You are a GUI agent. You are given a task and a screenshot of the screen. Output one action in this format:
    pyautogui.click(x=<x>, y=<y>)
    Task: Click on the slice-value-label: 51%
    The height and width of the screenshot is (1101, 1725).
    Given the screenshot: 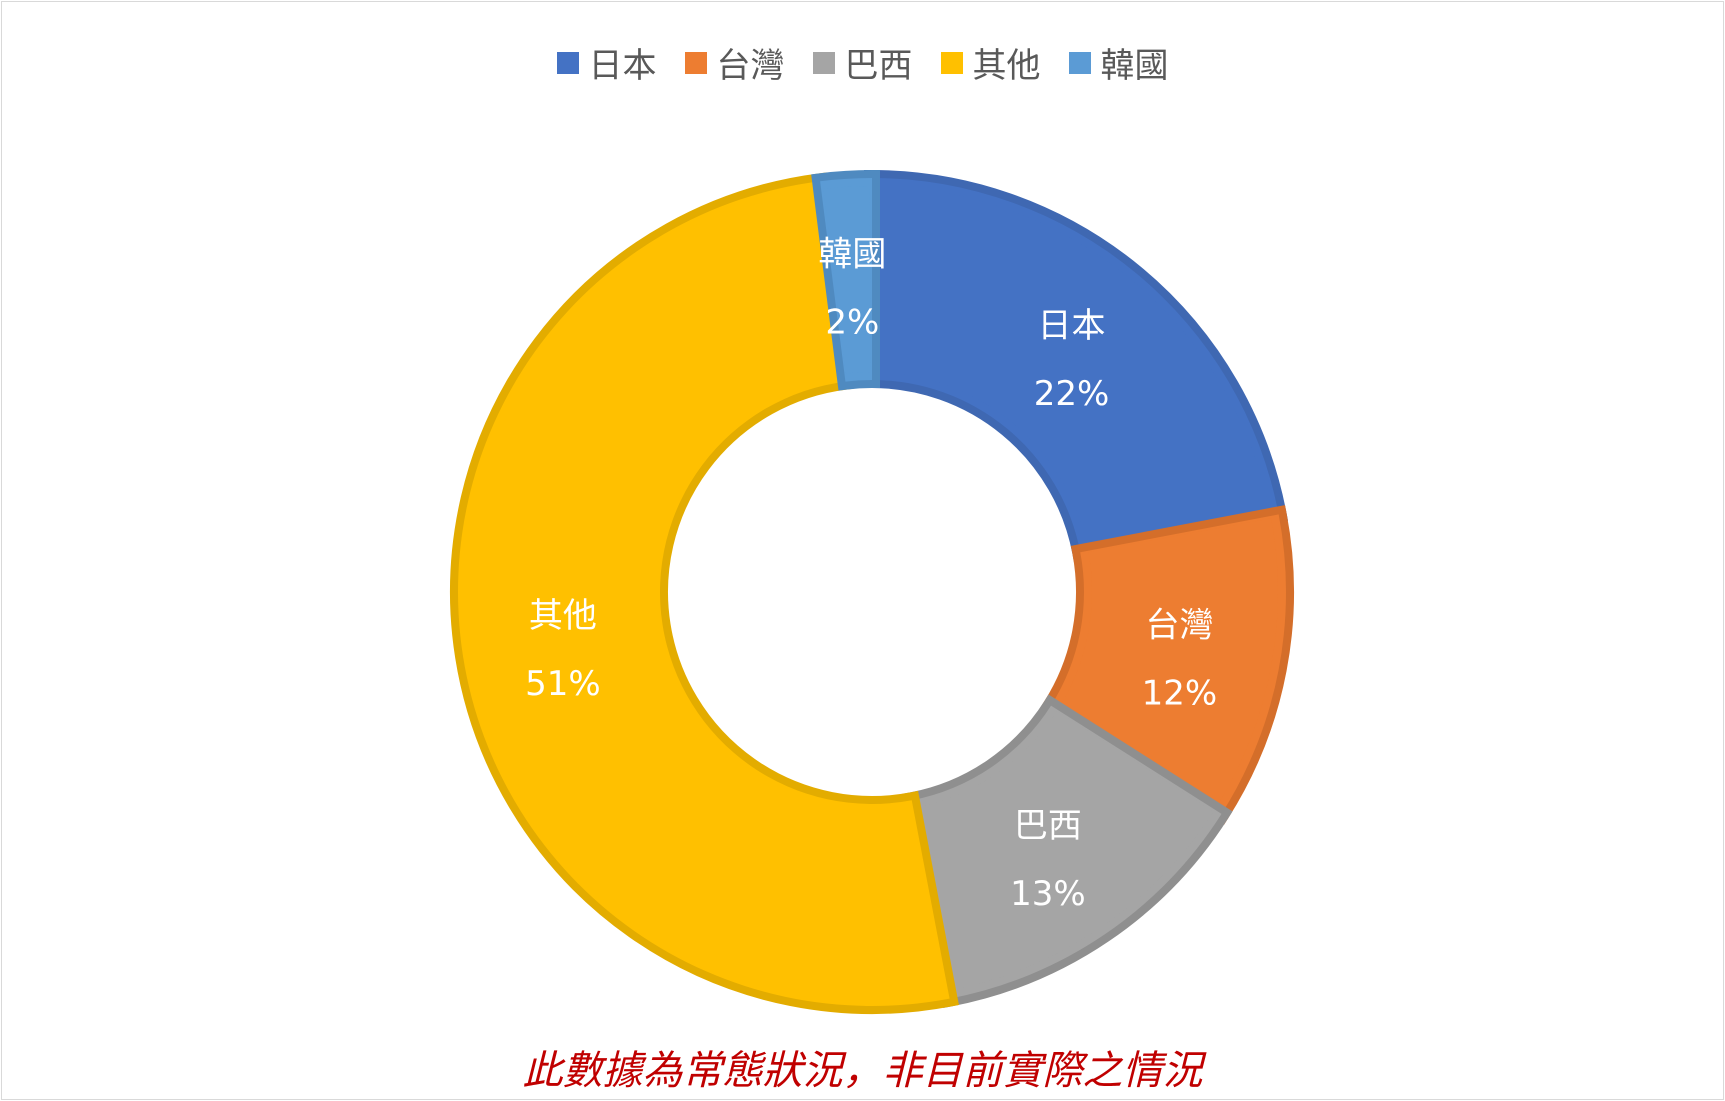 What is the action you would take?
    pyautogui.click(x=563, y=684)
    